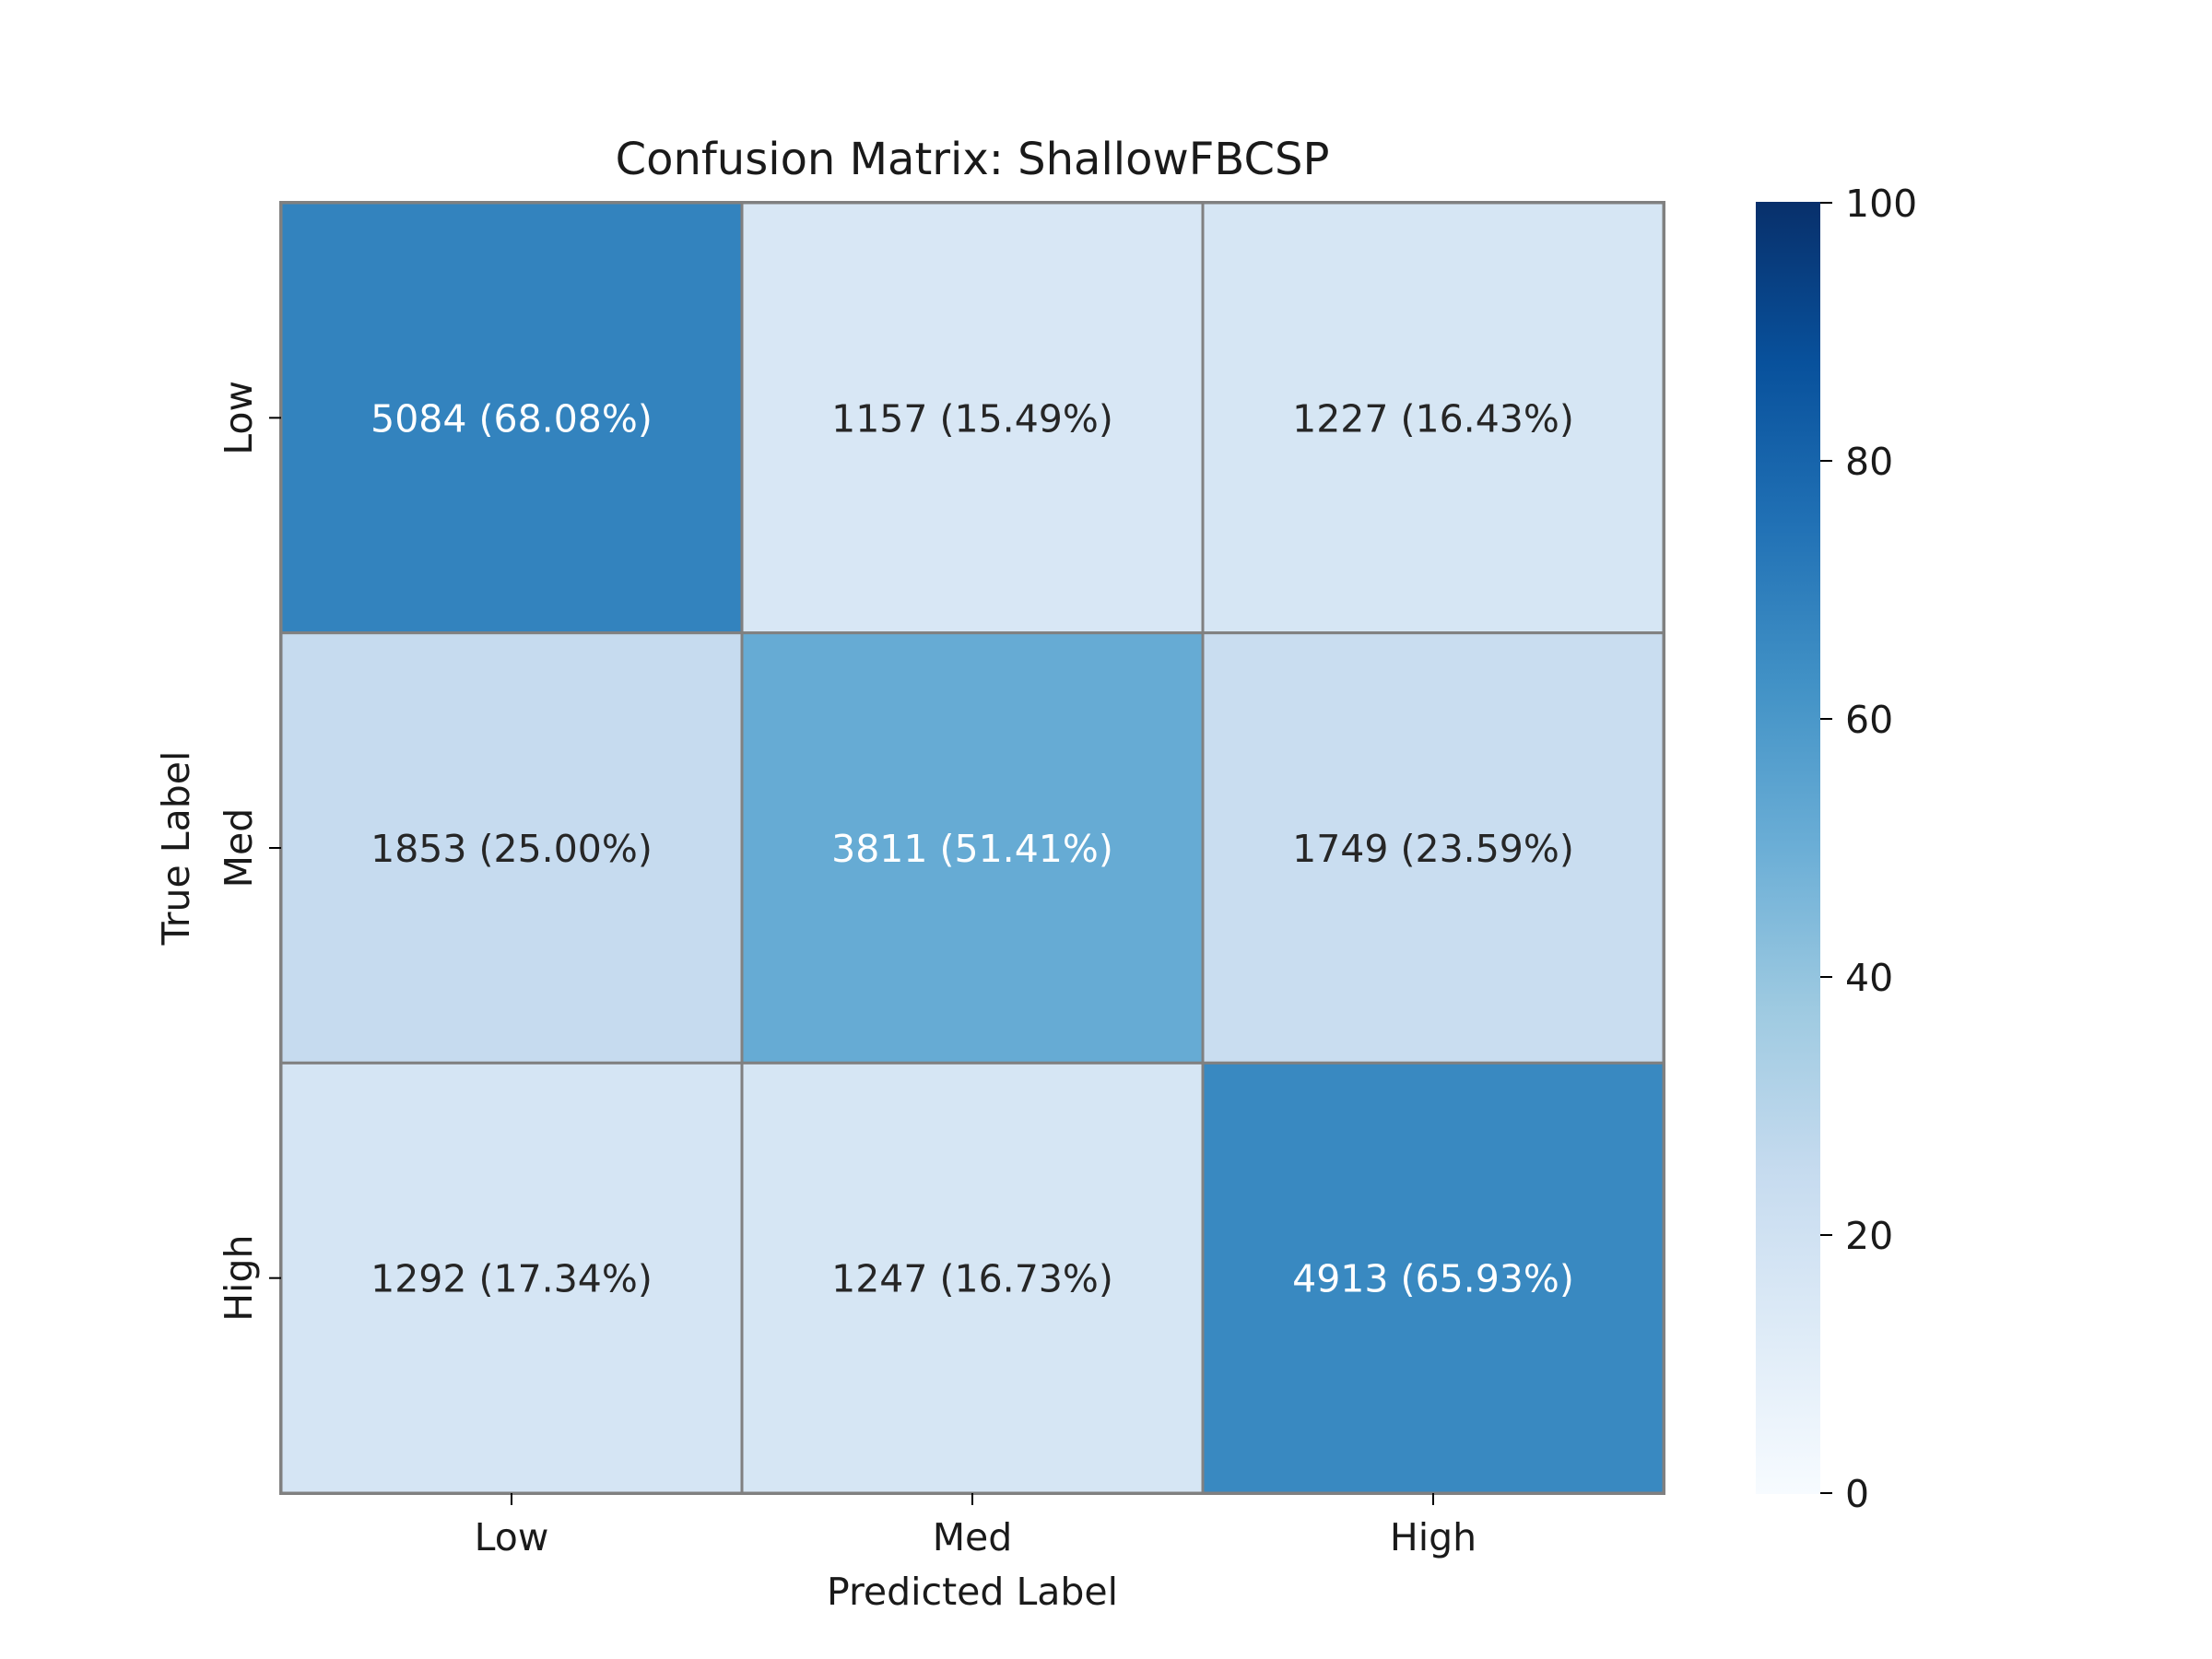 The width and height of the screenshot is (2212, 1659). I want to click on heatmap-cell-low-med, so click(972, 418).